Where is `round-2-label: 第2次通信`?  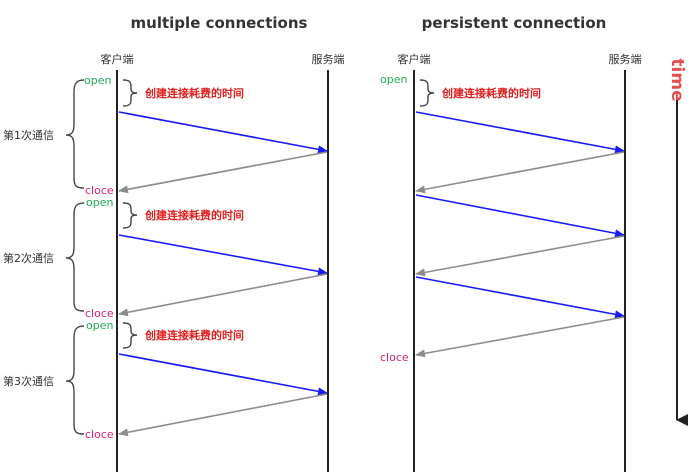
round-2-label: 第2次通信 is located at coordinates (28, 258).